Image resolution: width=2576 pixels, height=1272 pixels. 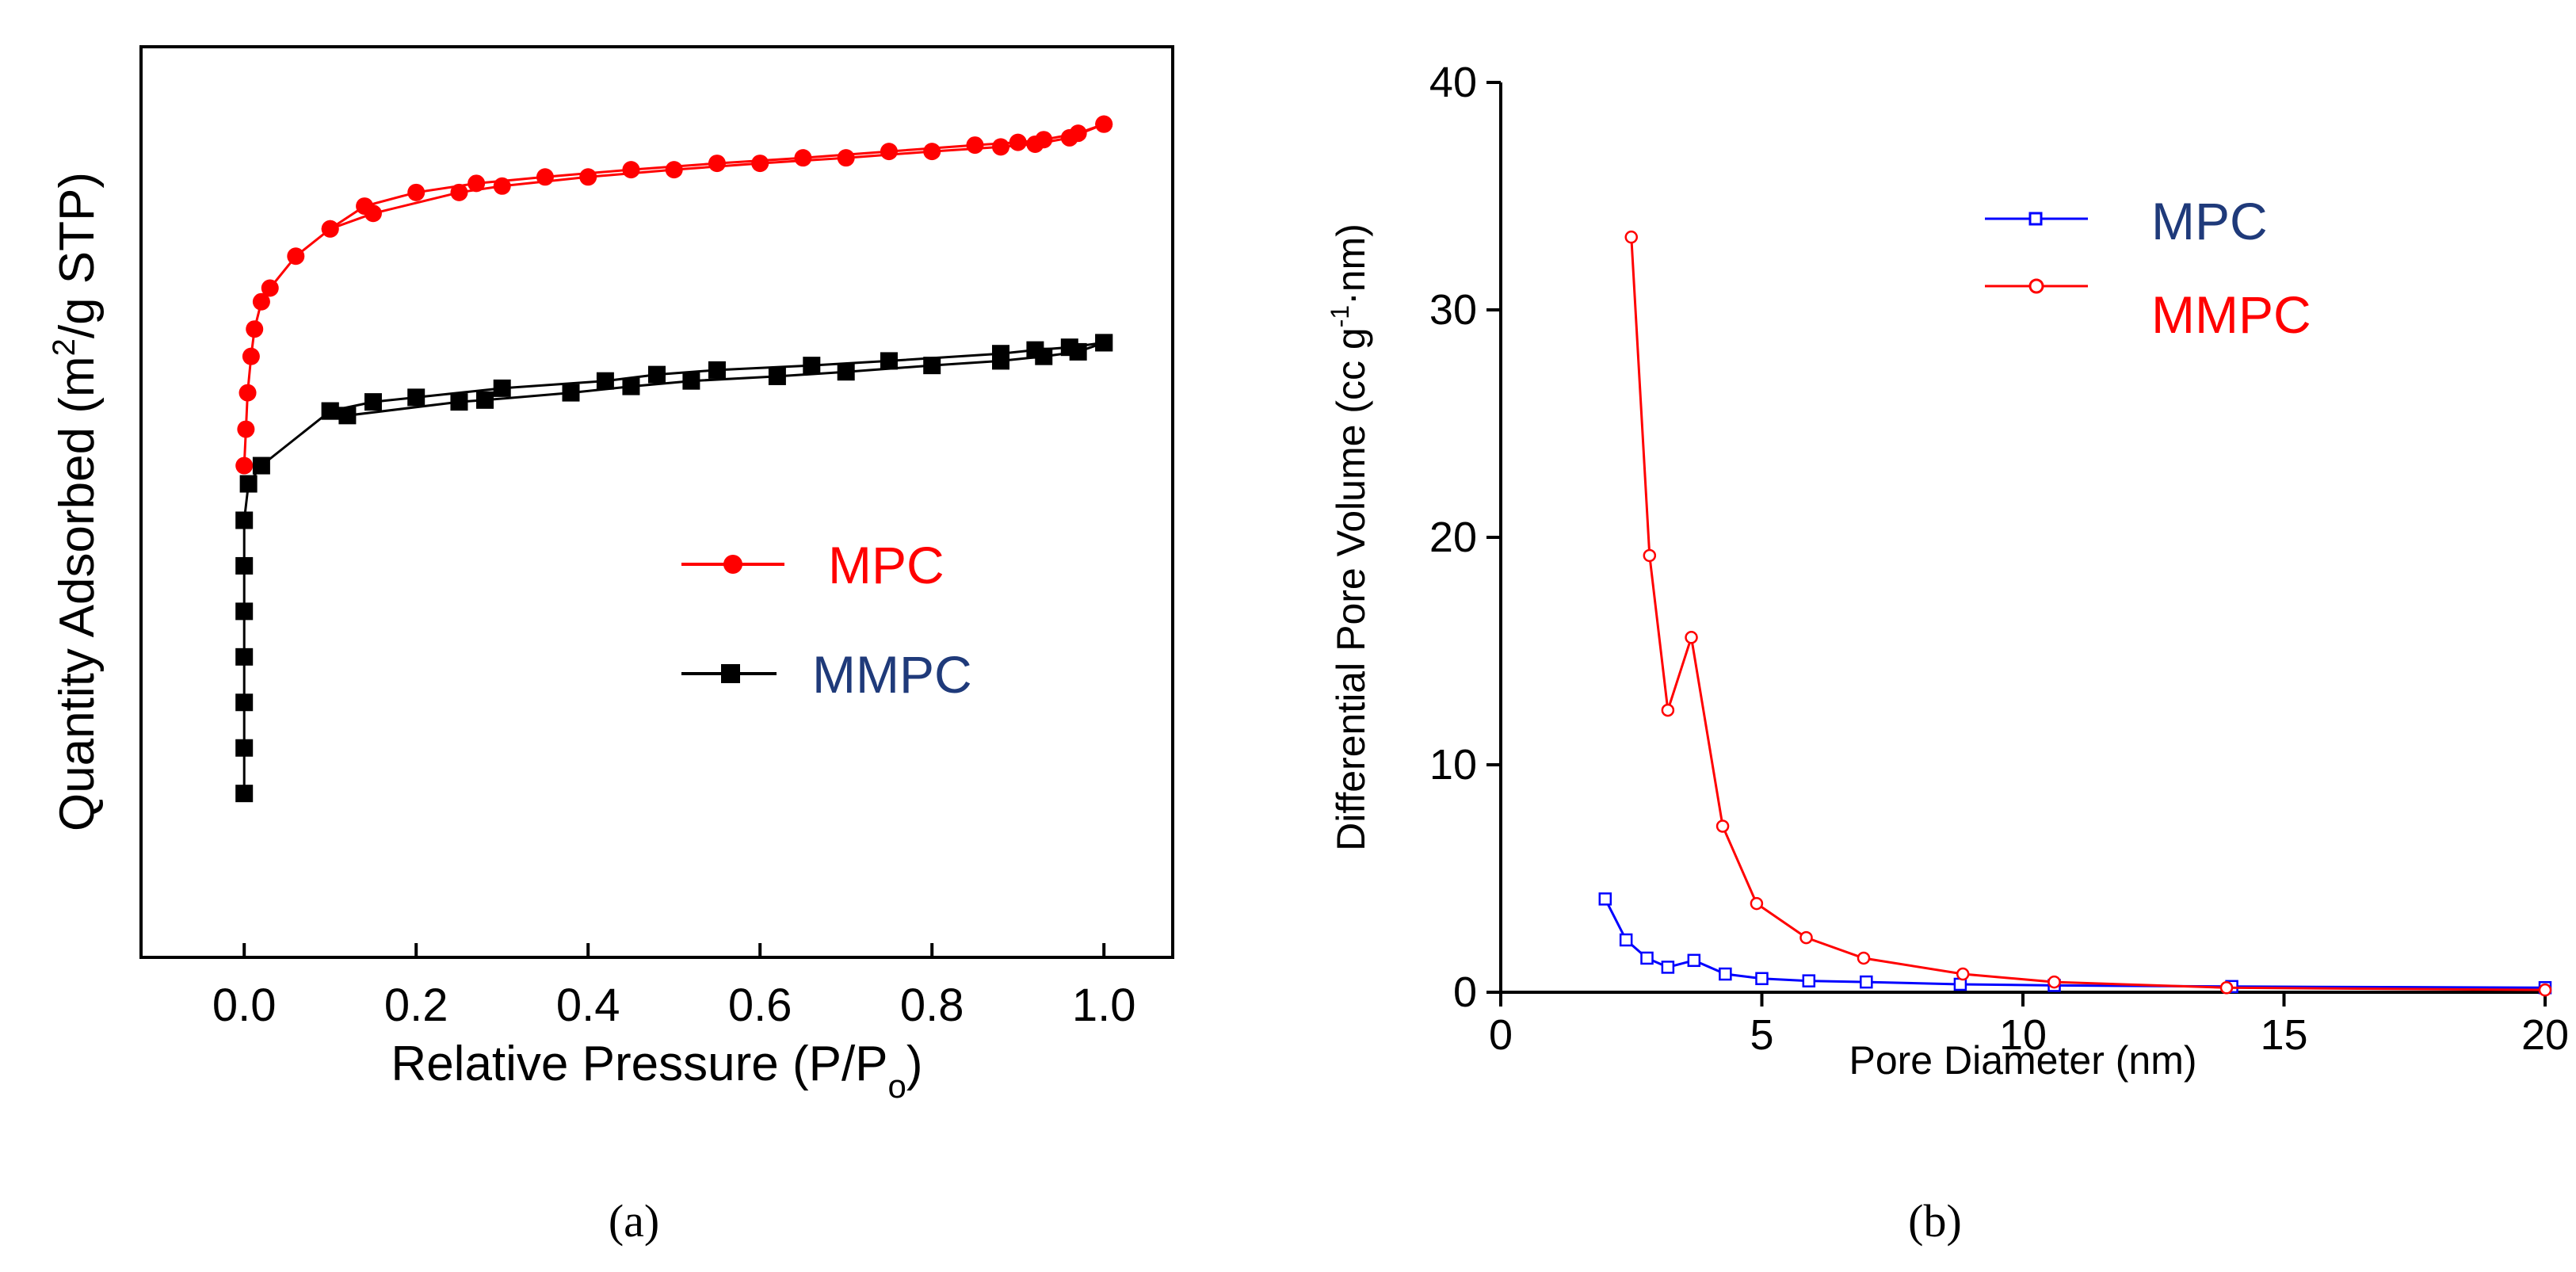 I want to click on x-axis-label: Relative Pressure (P/Po), so click(x=656, y=1071).